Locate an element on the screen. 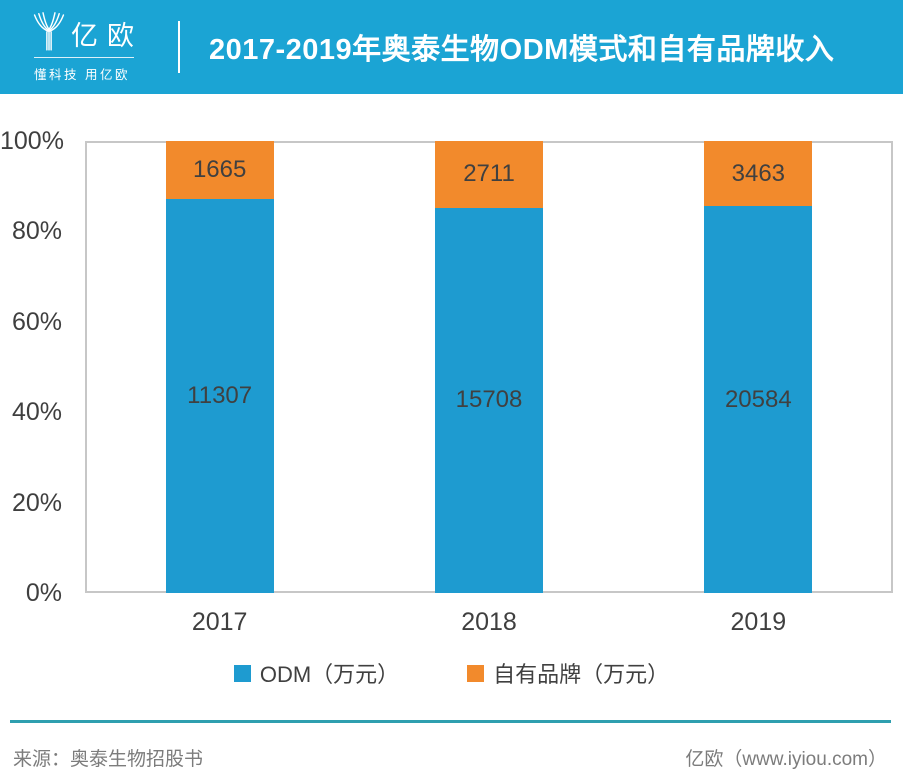 Image resolution: width=903 pixels, height=781 pixels. bar-segment-odm-2019: 20584 is located at coordinates (758, 399).